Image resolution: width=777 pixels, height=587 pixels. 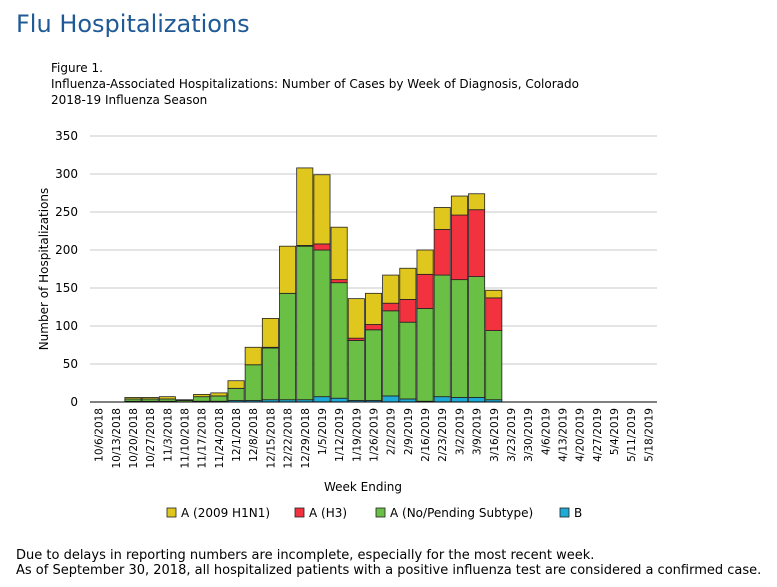 I want to click on x-tick-label: 10/27/2018, so click(x=151, y=438).